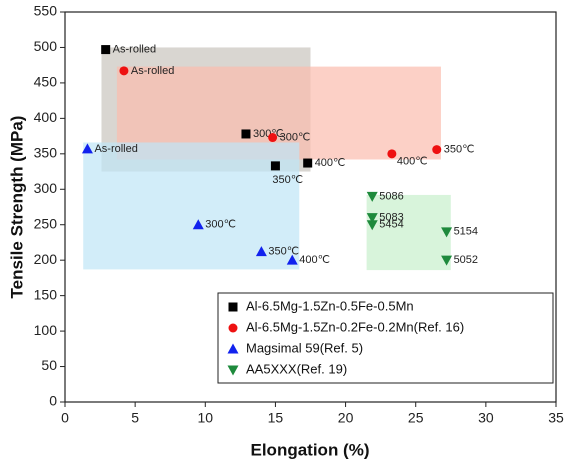 The width and height of the screenshot is (568, 472). Describe the element at coordinates (310, 449) in the screenshot. I see `x-axis-title: Elongation (%)` at that location.